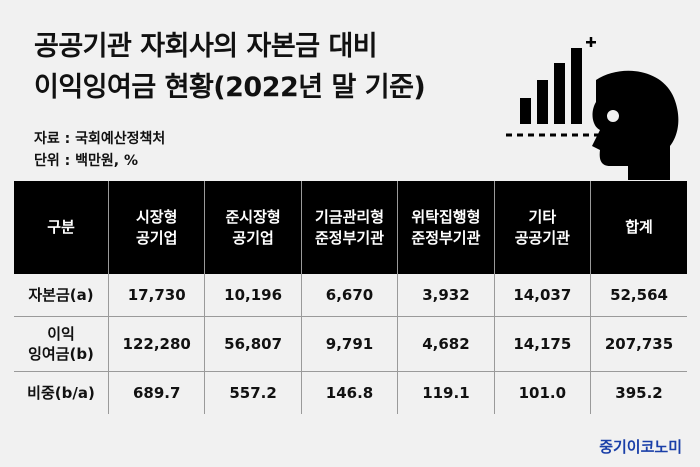 This screenshot has height=467, width=700. What do you see at coordinates (157, 344) in the screenshot?
I see `table-cell: 122,280` at bounding box center [157, 344].